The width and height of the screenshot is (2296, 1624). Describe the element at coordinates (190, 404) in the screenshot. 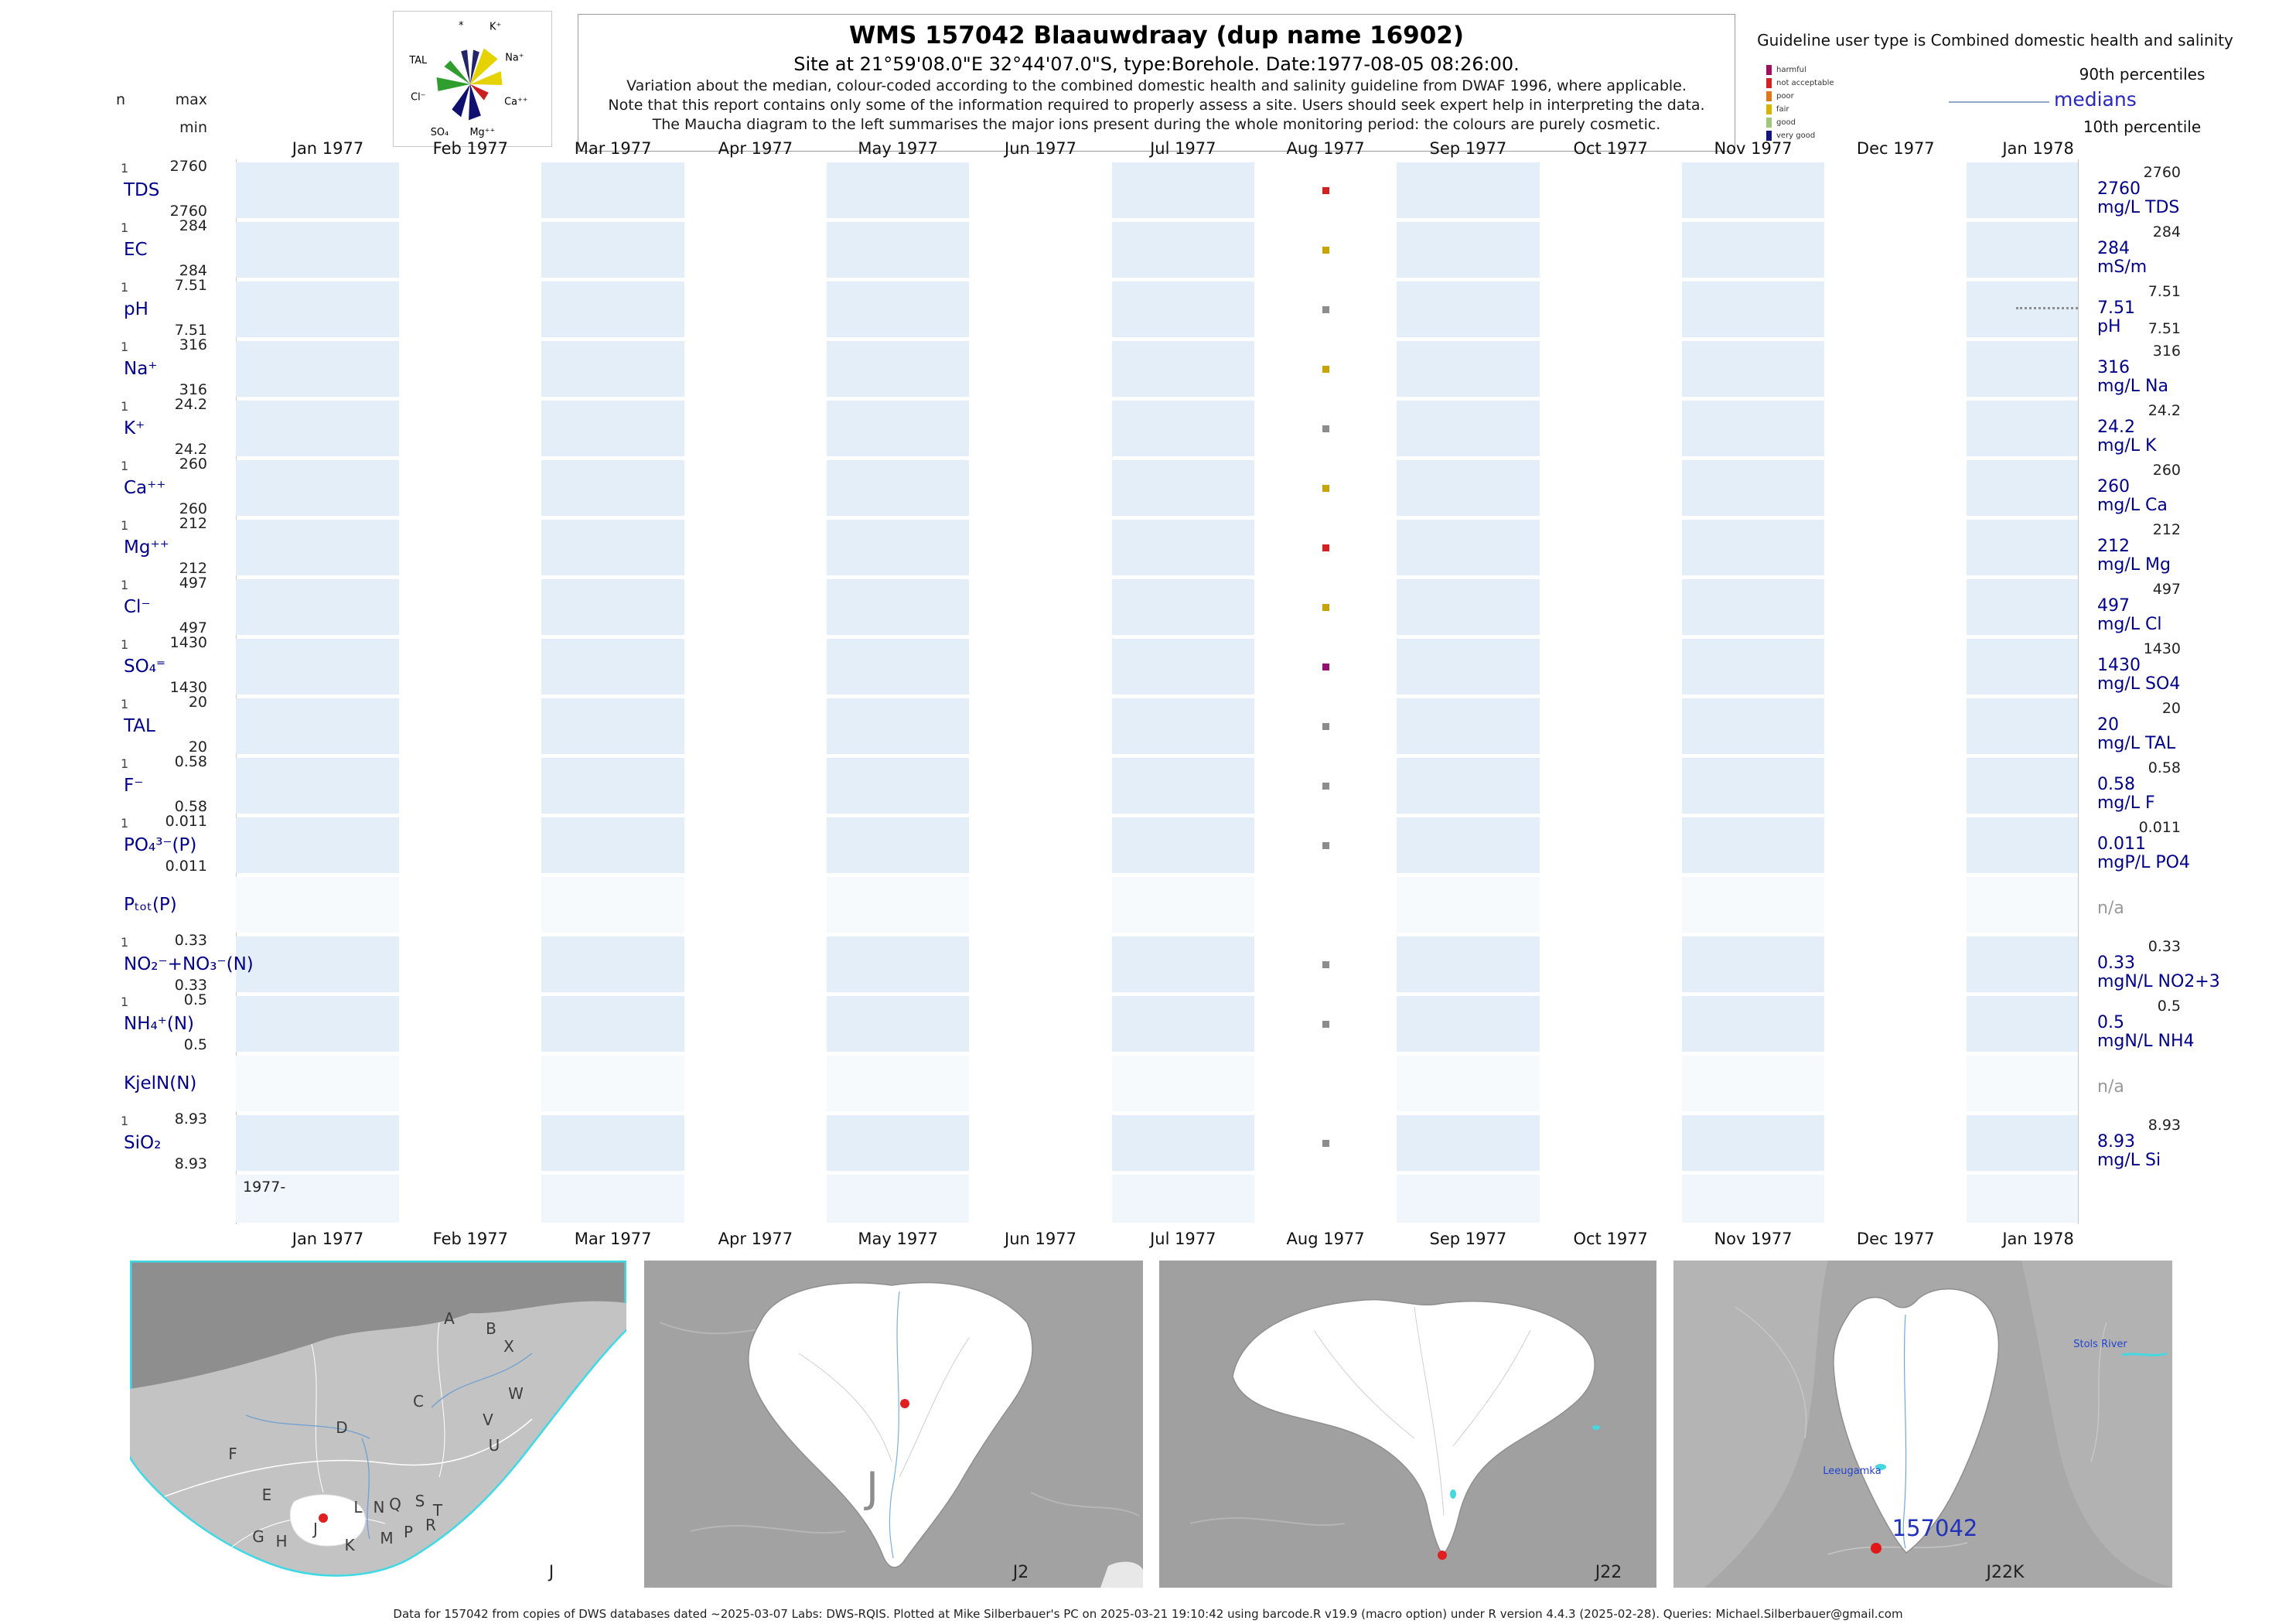

I see `max-value: 24.2` at that location.